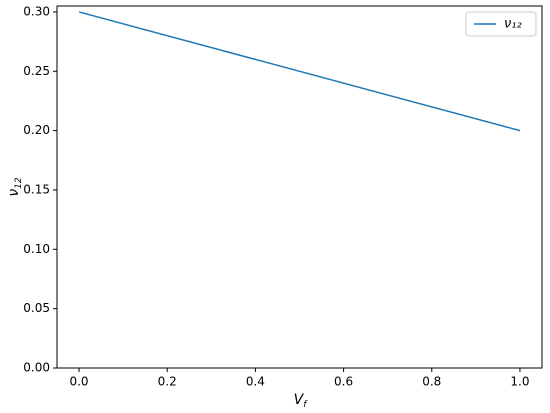 Image resolution: width=550 pixels, height=413 pixels. I want to click on y-tick-label: 0.20, so click(36, 130).